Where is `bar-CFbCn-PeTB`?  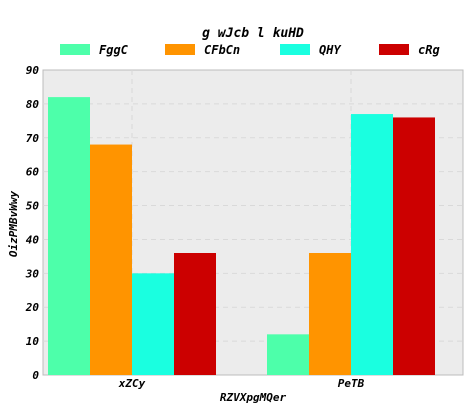 bar-CFbCn-PeTB is located at coordinates (330, 314).